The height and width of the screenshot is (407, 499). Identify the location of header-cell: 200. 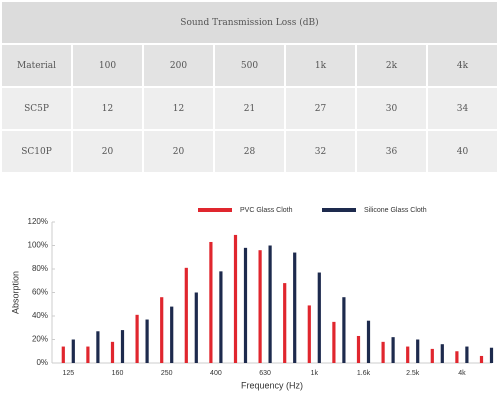
(178, 65).